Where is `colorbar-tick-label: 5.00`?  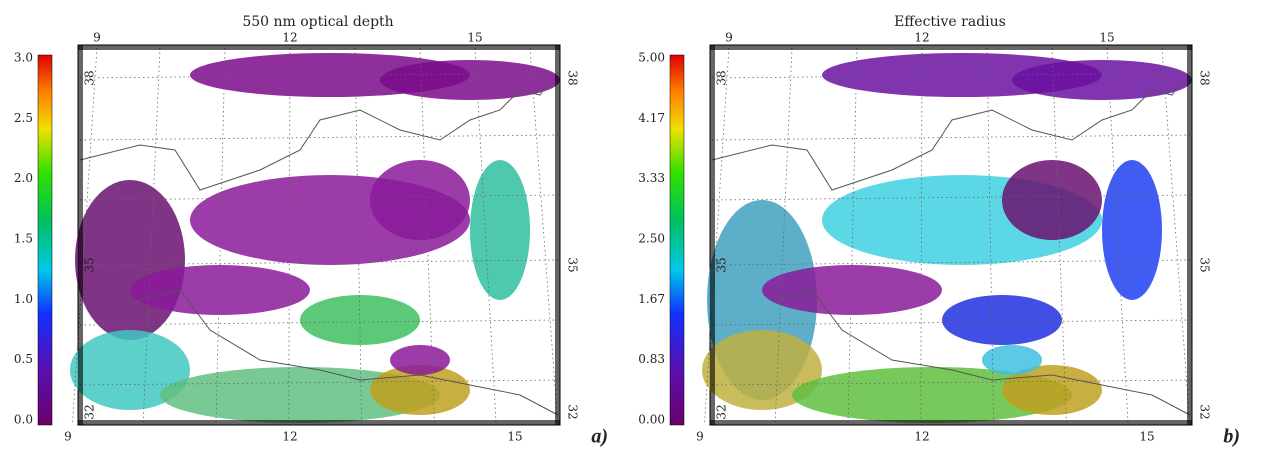 colorbar-tick-label: 5.00 is located at coordinates (651, 58).